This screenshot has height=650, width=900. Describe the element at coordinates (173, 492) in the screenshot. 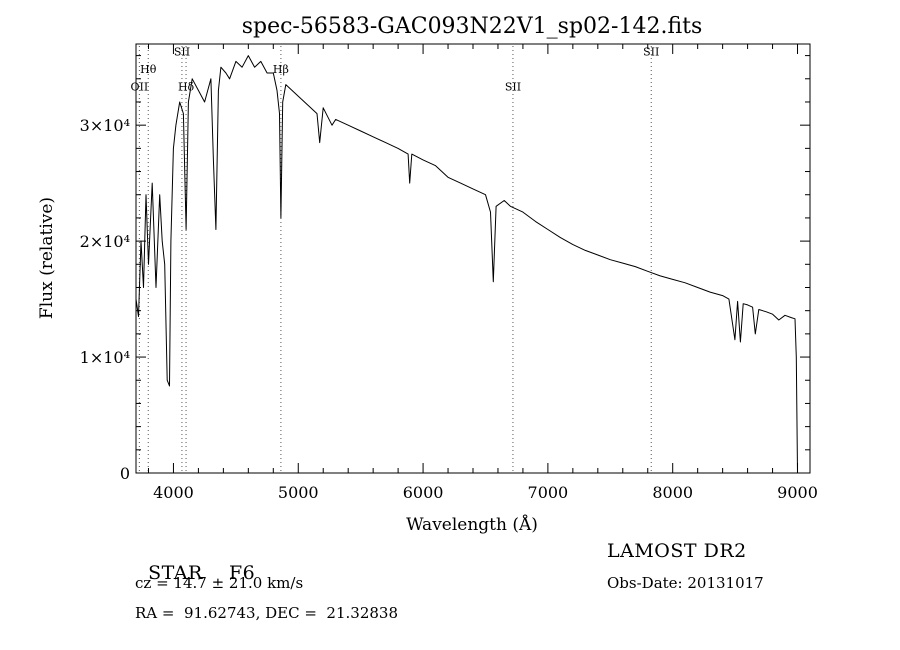

I see `x-tick-label: 4000` at that location.